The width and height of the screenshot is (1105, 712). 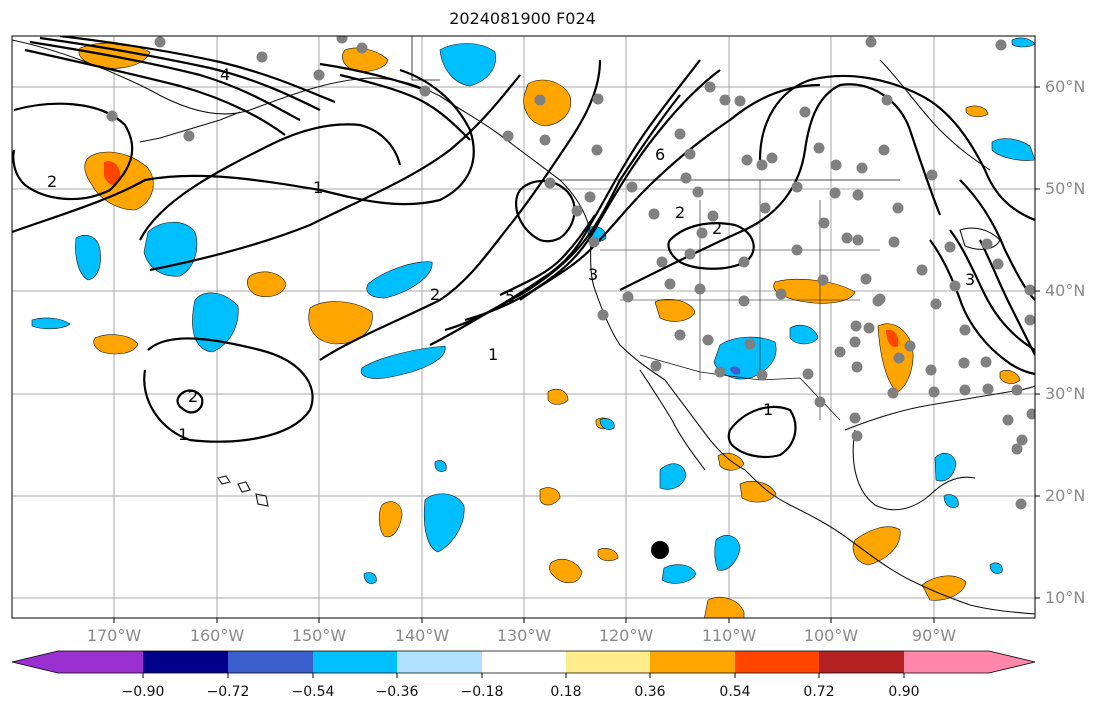 I want to click on colorbar-tick-label: −0.54, so click(x=313, y=692).